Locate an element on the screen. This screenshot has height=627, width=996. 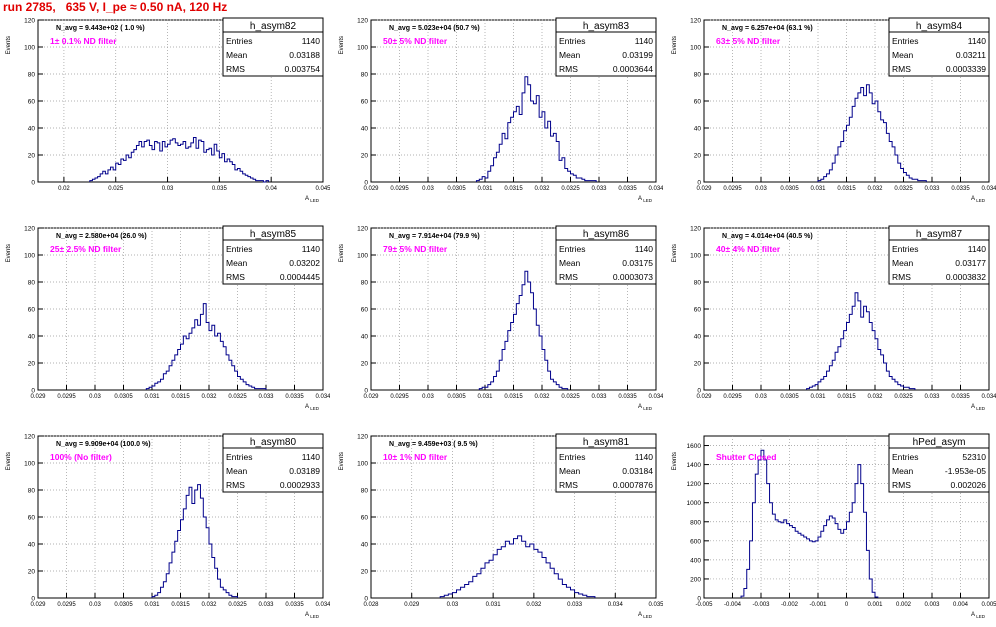
stat-value: 0.003754 is located at coordinates (303, 69).